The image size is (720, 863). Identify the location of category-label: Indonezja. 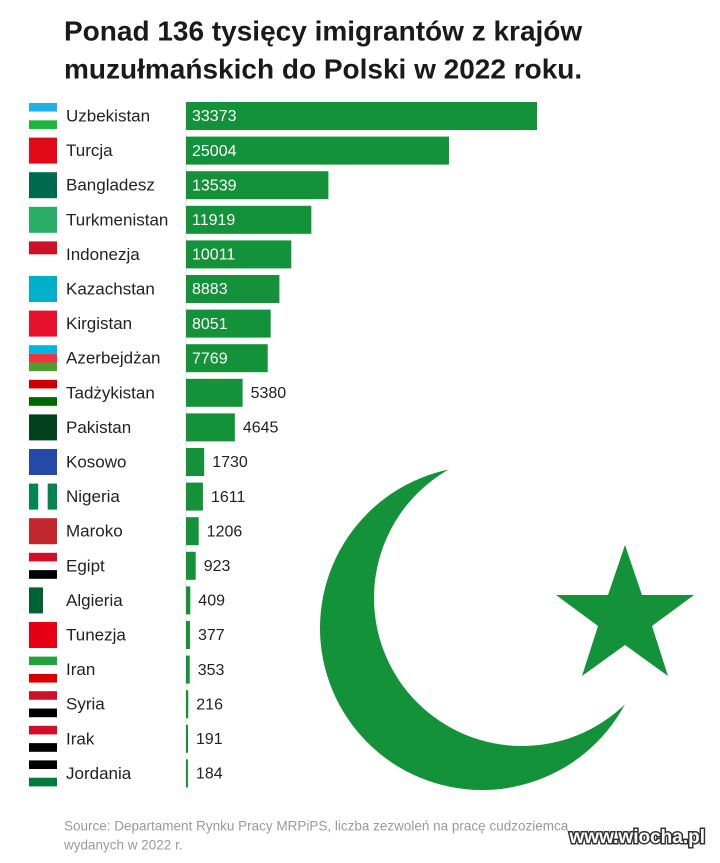
(103, 254).